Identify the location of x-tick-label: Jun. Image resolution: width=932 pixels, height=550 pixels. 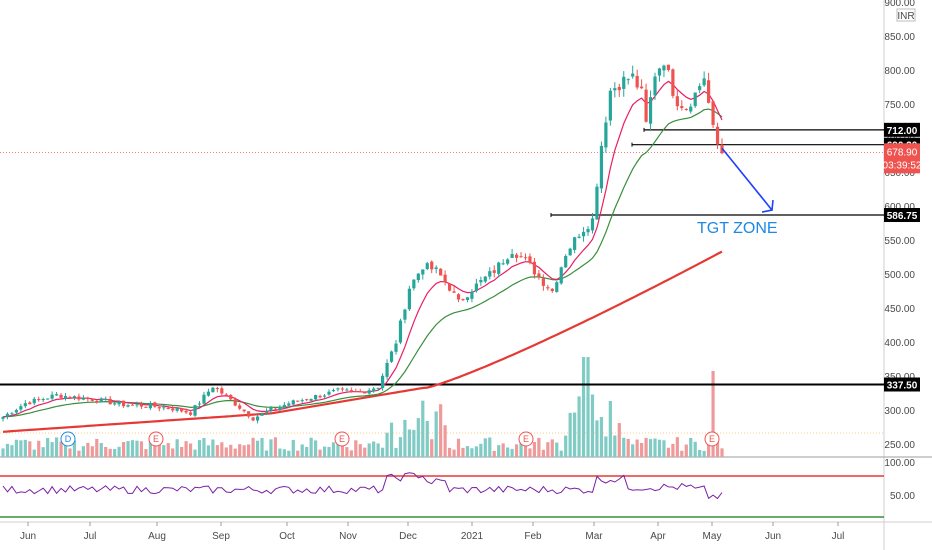
(28, 536).